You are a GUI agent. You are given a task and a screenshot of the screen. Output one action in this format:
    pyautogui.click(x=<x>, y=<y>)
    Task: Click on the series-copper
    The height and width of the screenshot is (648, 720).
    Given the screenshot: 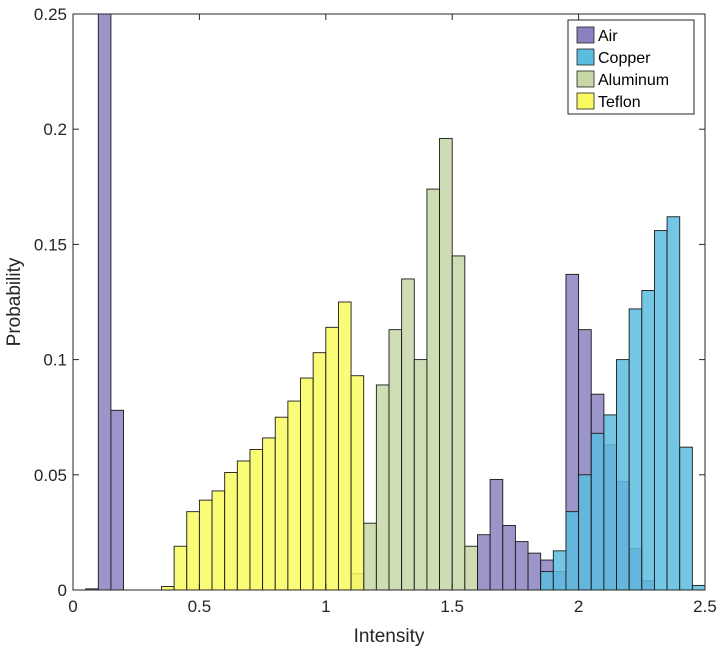 What is the action you would take?
    pyautogui.click(x=623, y=403)
    